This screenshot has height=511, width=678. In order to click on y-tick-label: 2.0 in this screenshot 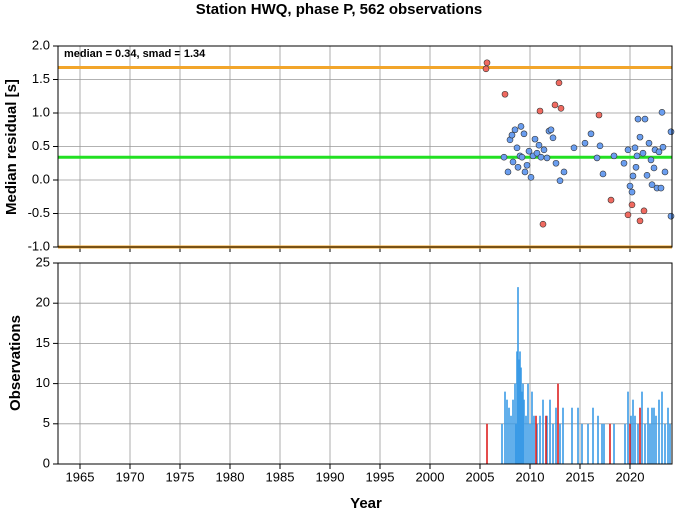, I will do `click(41, 44)`.